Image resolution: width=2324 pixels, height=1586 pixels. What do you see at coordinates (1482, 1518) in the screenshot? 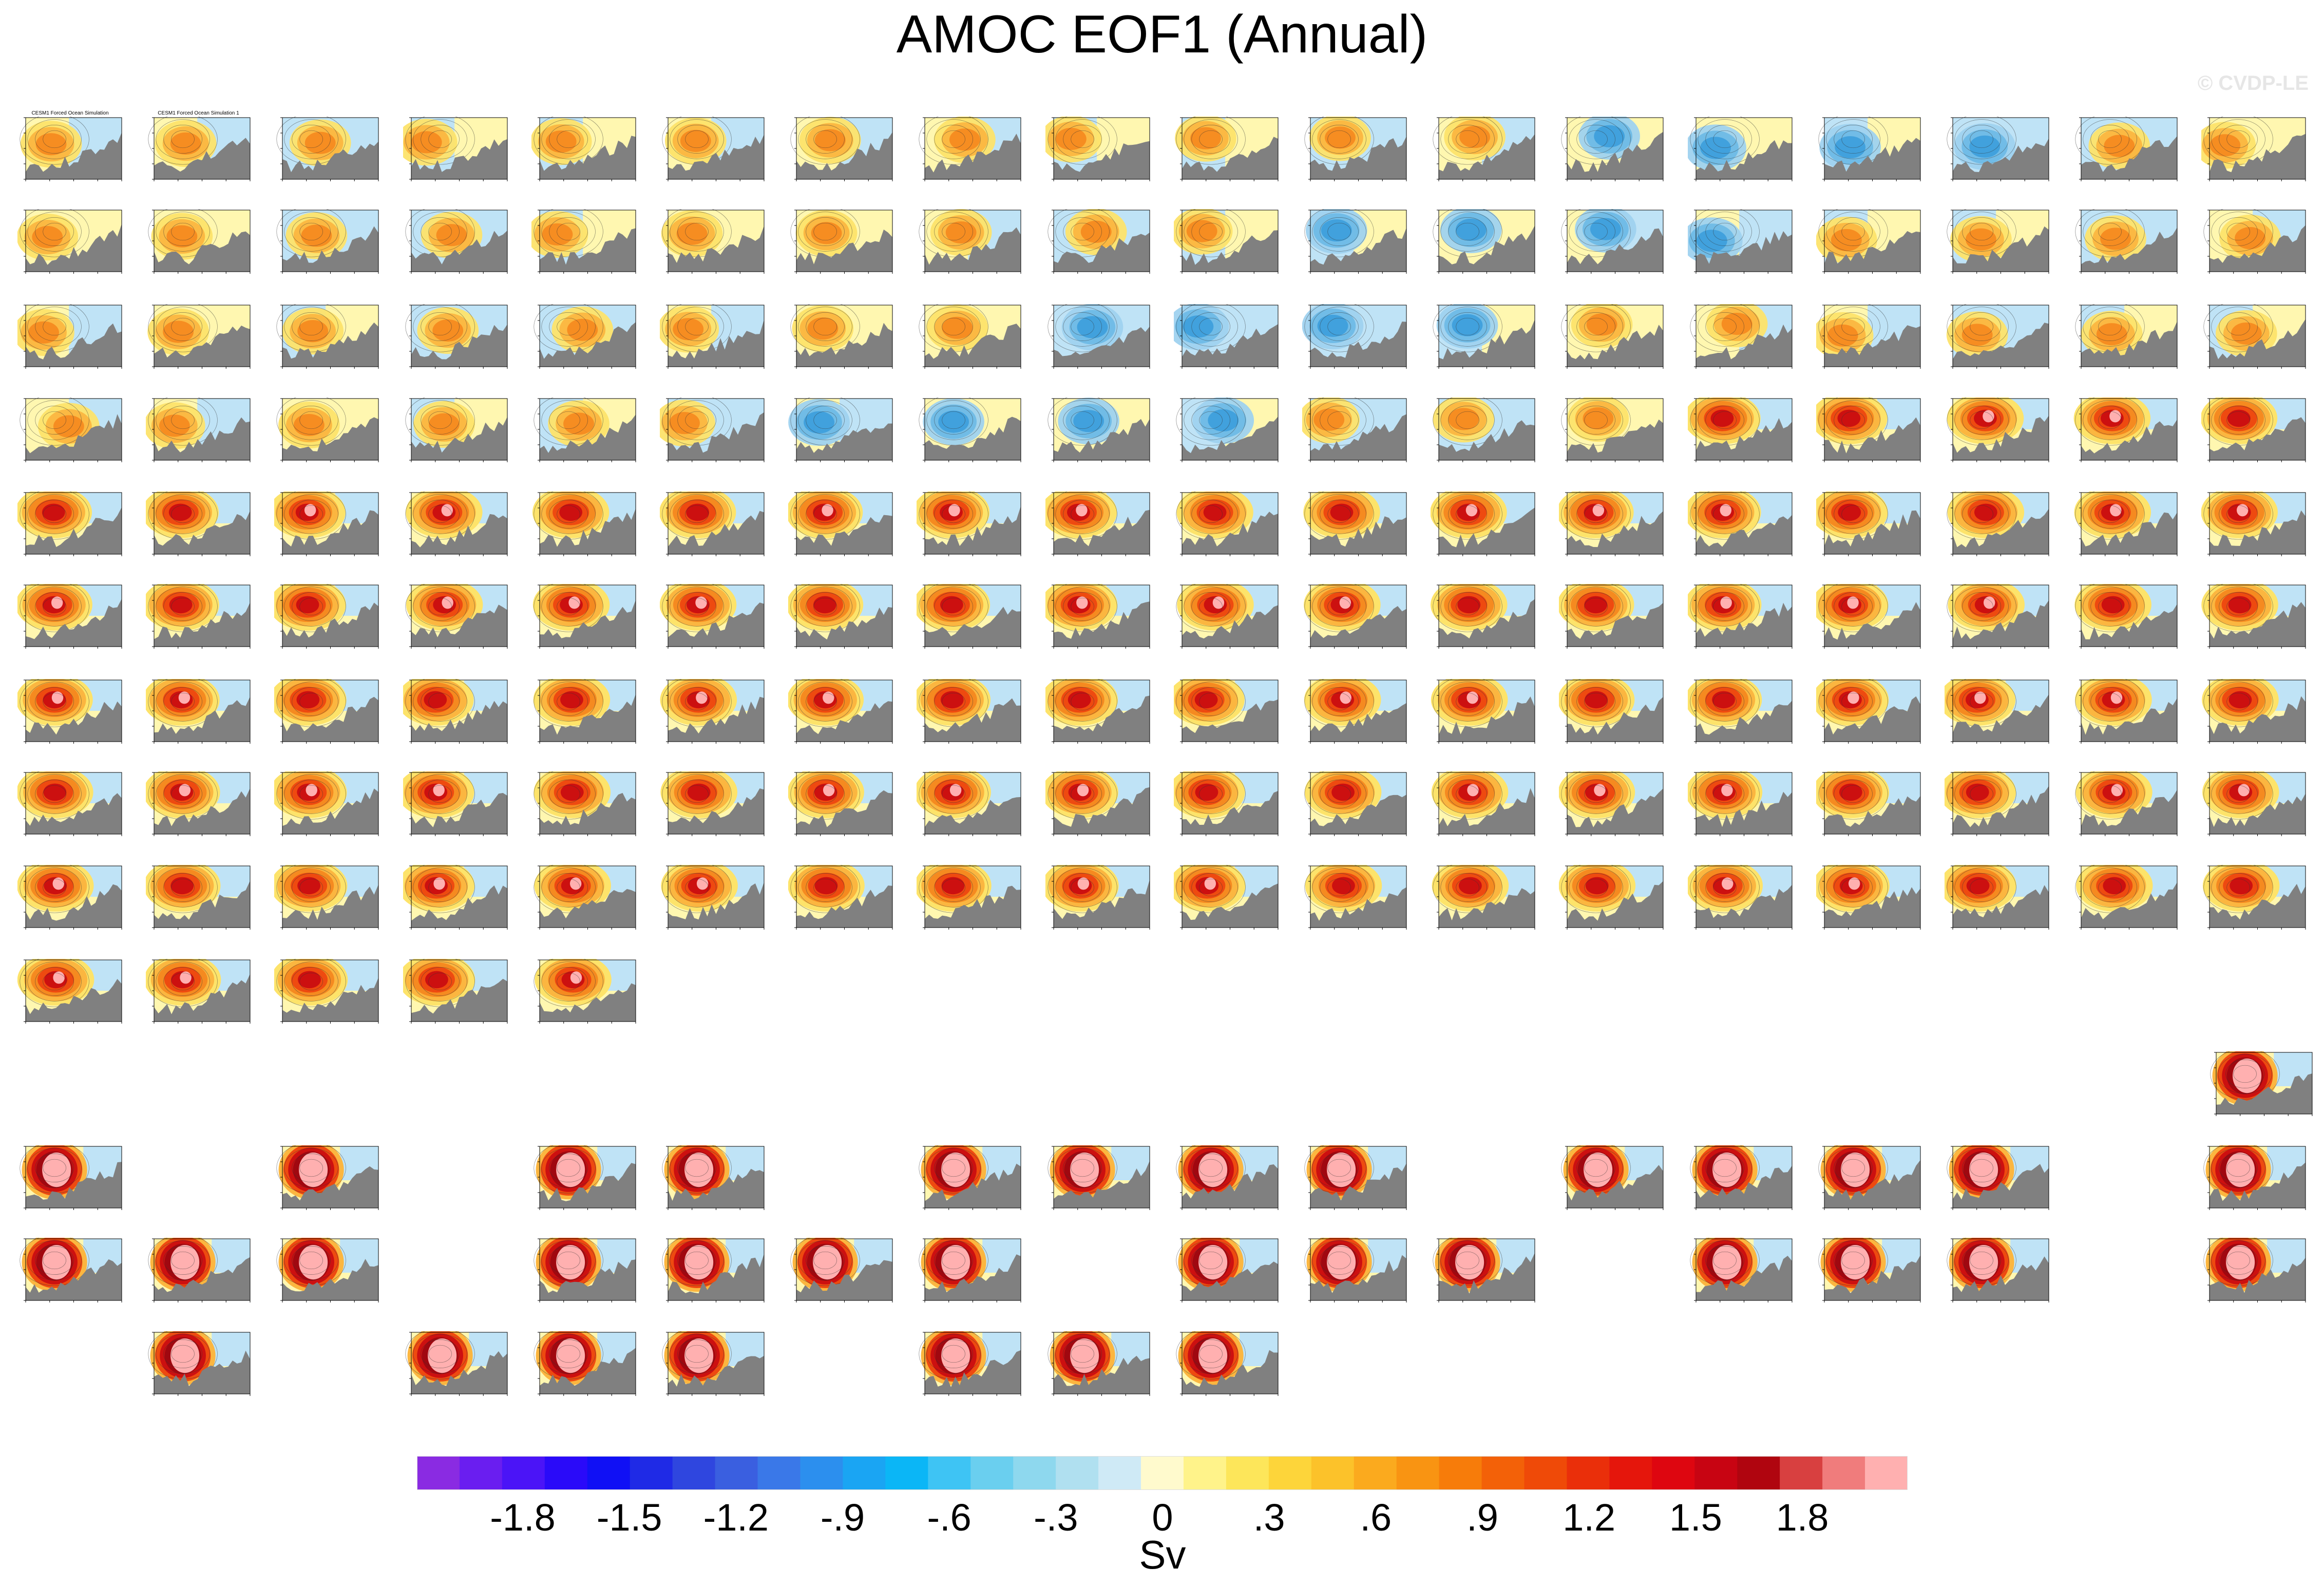
I see `colorbar-tick-label: .9` at bounding box center [1482, 1518].